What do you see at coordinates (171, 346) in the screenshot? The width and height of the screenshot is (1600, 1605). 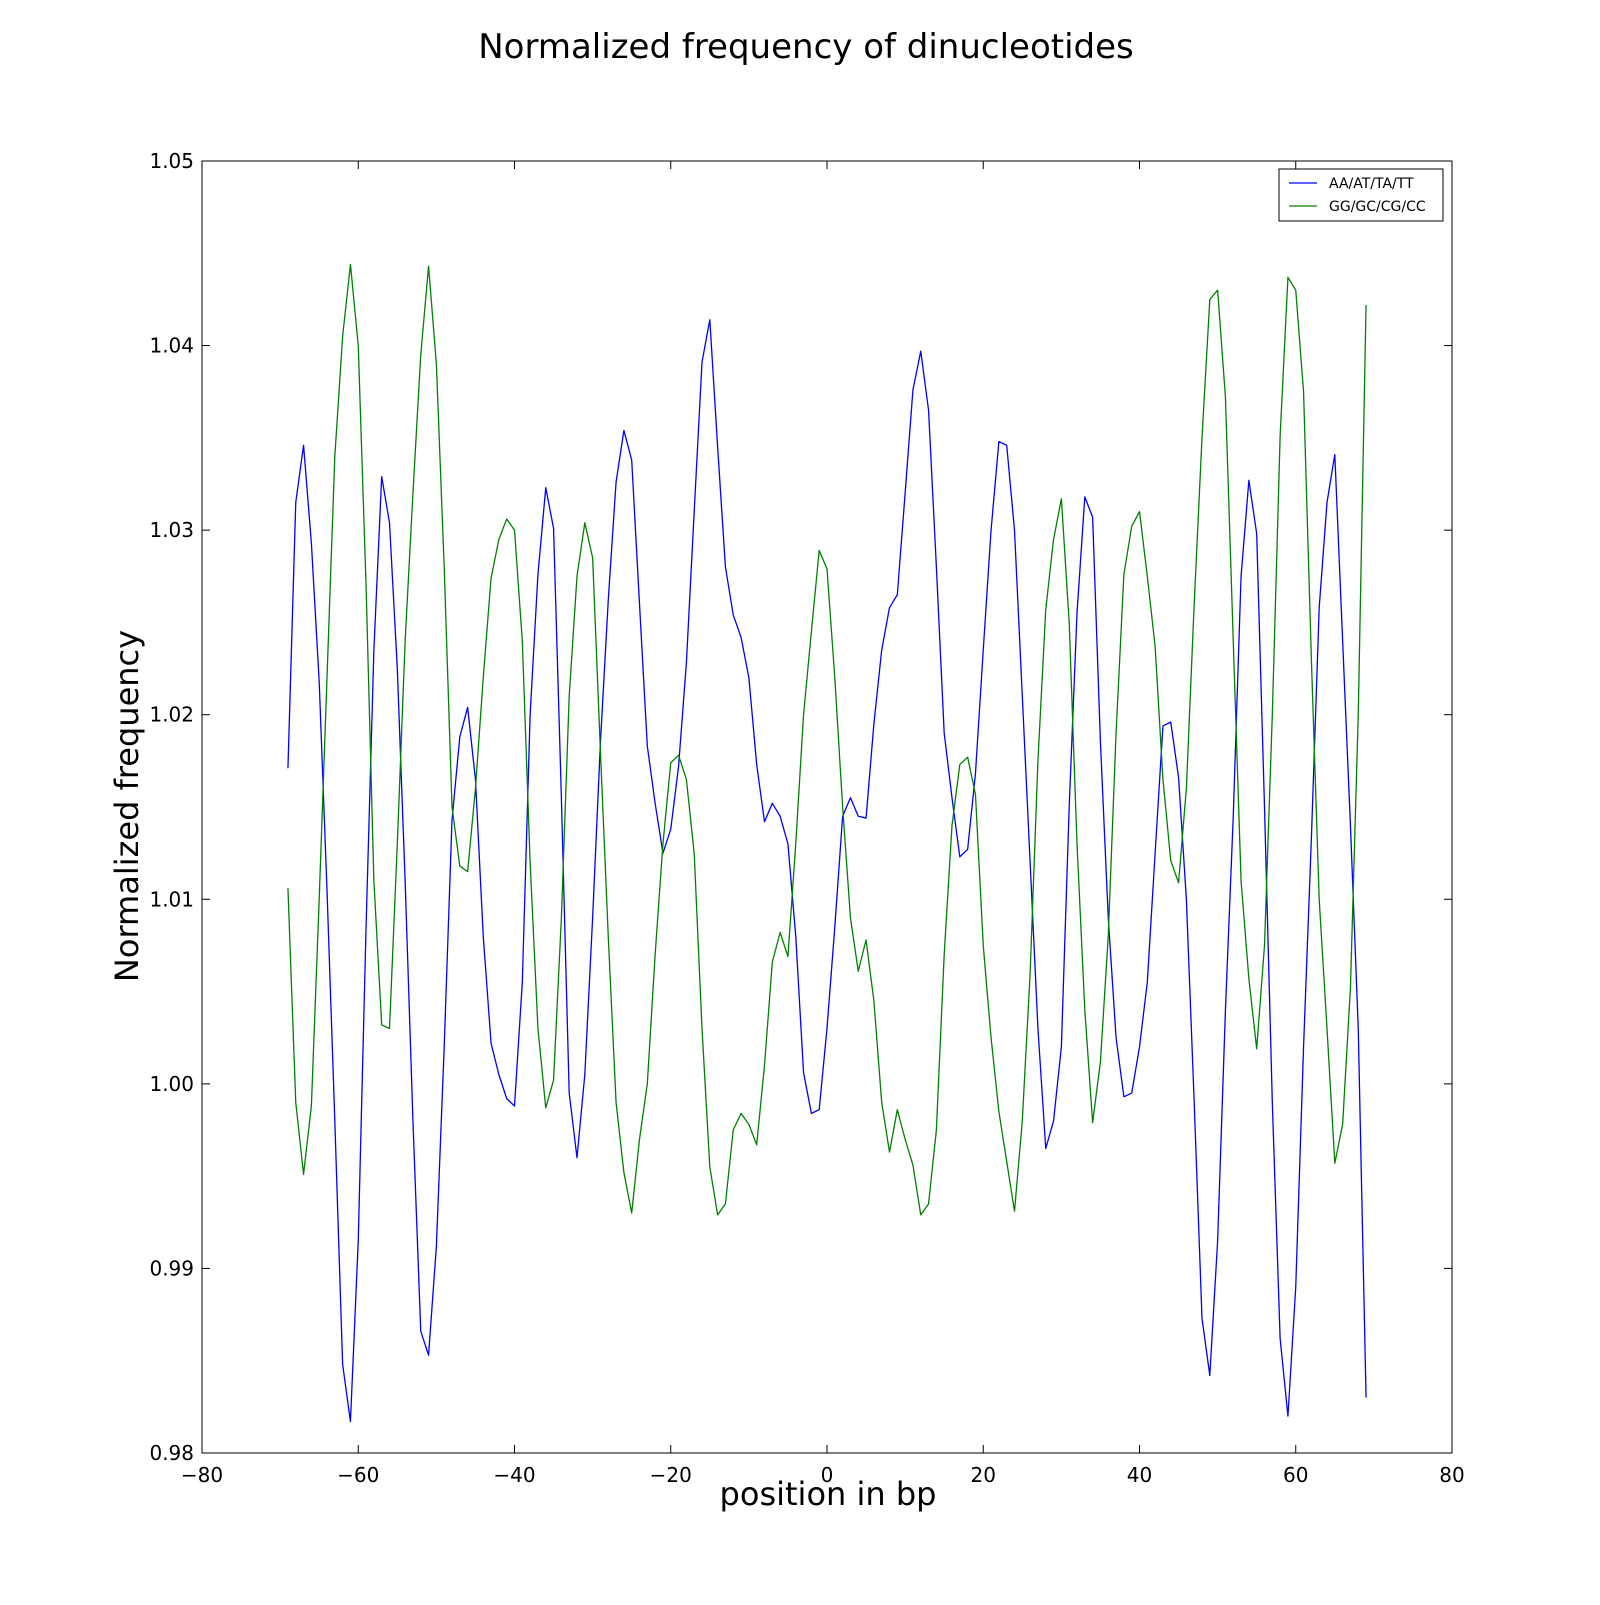 I see `y-tick-label: 1.04` at bounding box center [171, 346].